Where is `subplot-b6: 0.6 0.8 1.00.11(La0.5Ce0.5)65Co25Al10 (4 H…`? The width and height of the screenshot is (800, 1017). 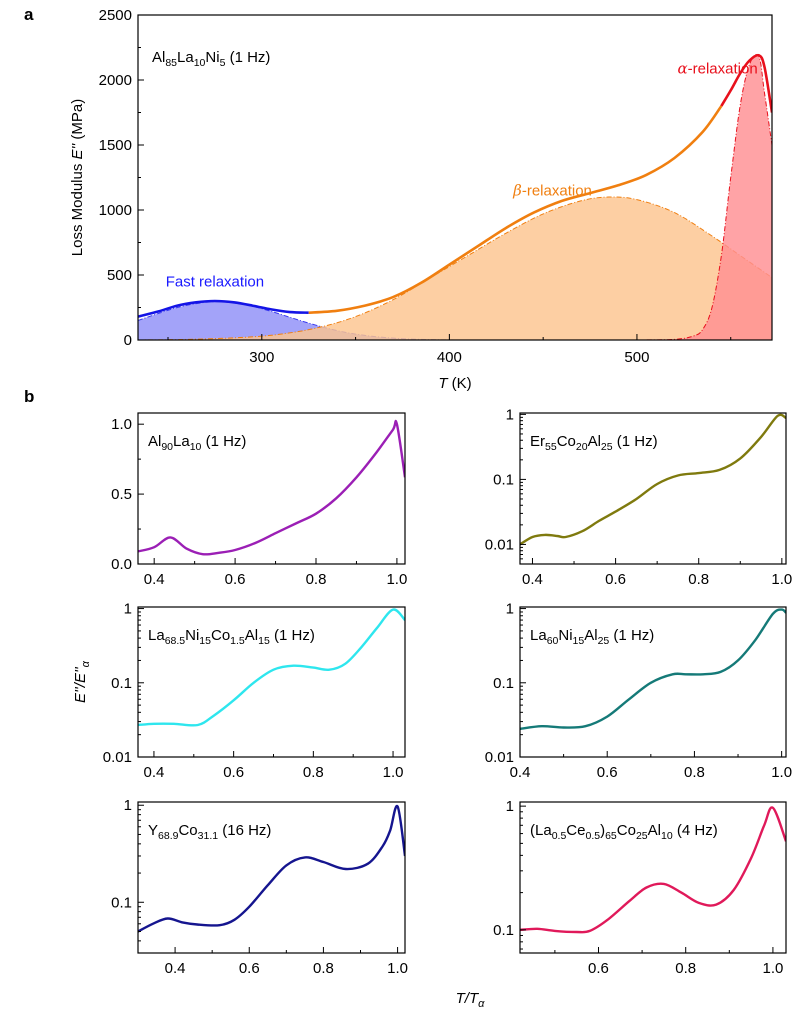 subplot-b6: 0.6 0.8 1.00.11(La0.5Ce0.5)65Co25Al10 (4 H… is located at coordinates (640, 887).